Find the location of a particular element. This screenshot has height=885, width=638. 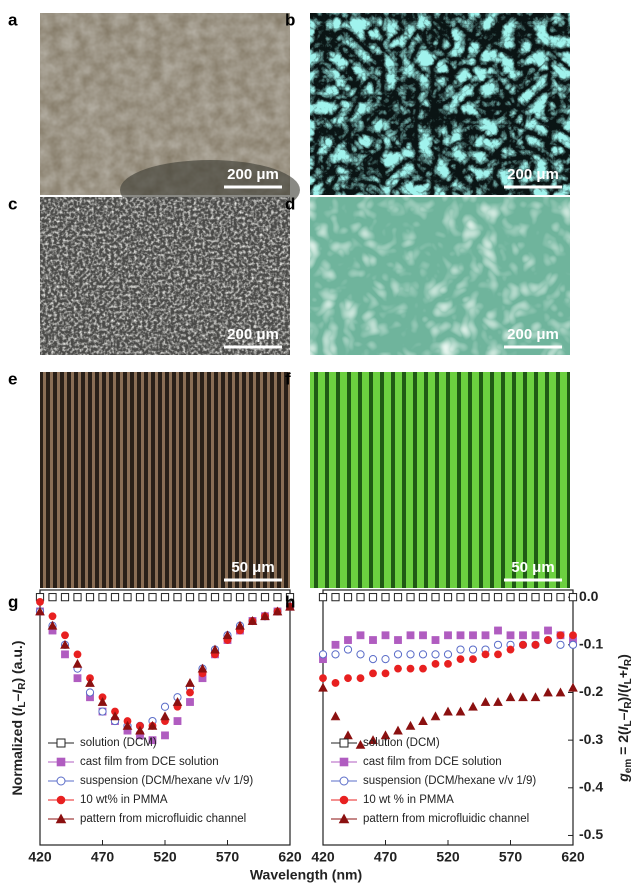

plot-frame is located at coordinates (448, 717).